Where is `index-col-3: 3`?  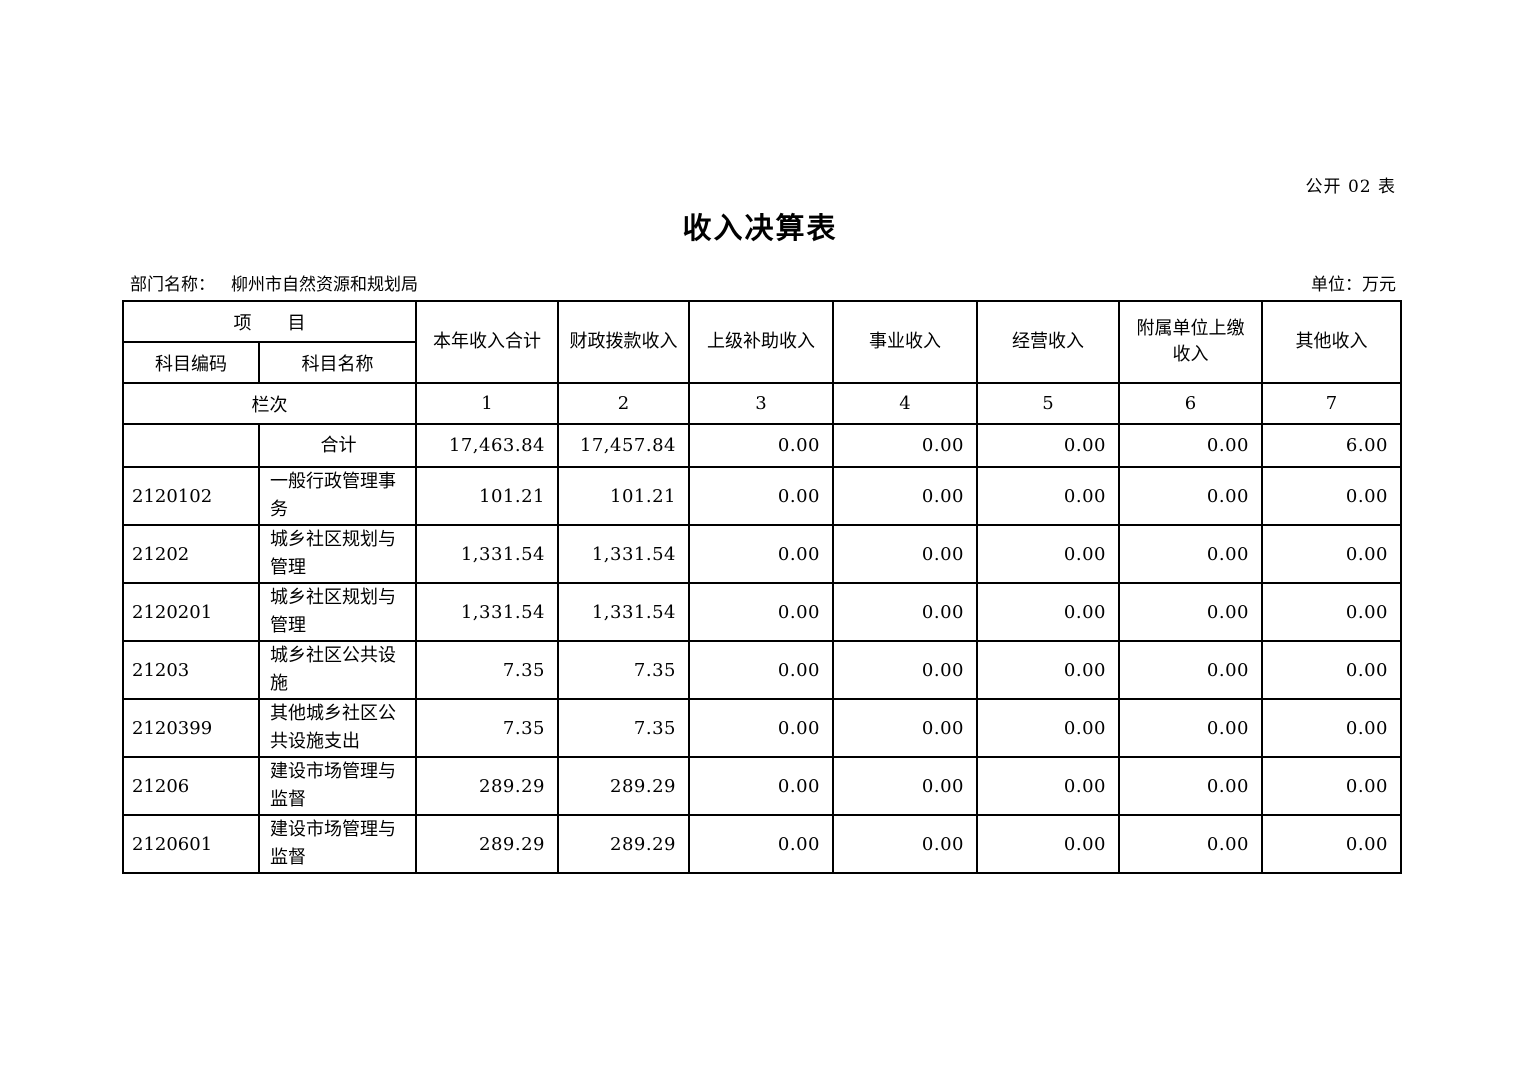 index-col-3: 3 is located at coordinates (761, 403).